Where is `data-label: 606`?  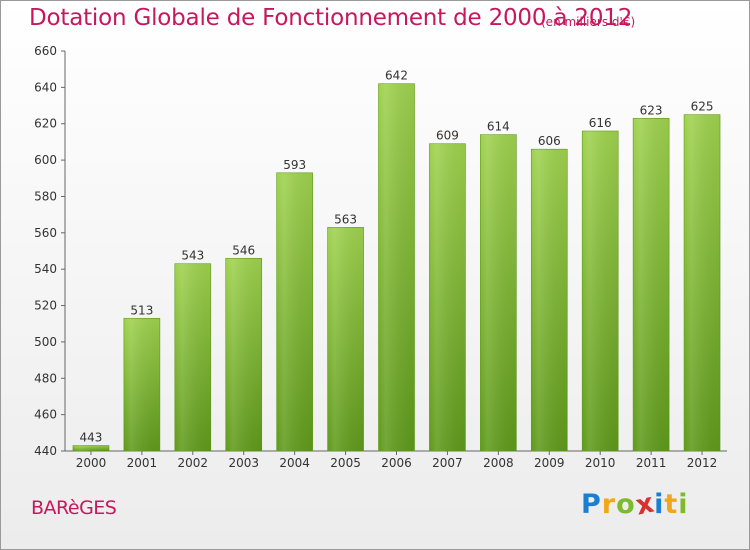
data-label: 606 is located at coordinates (549, 141).